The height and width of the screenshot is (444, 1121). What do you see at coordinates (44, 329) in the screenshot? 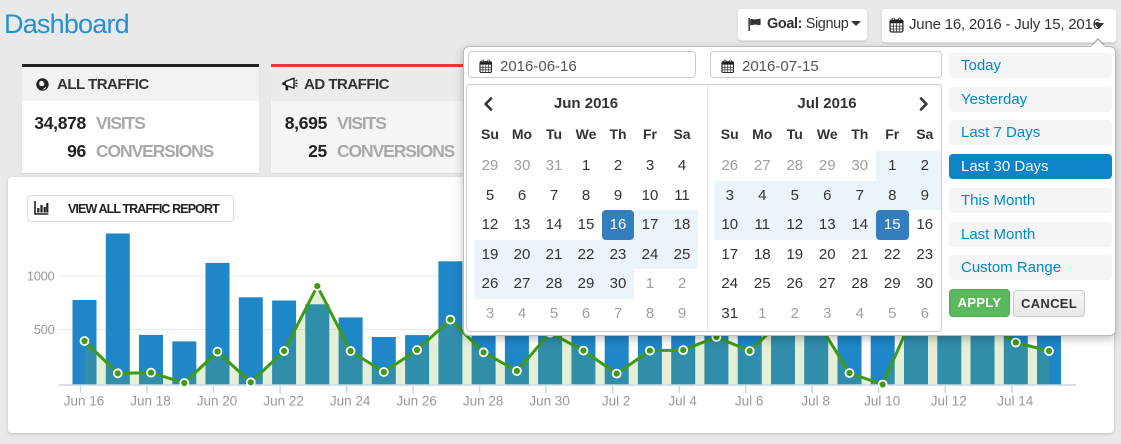
I see `svg-text: 500` at bounding box center [44, 329].